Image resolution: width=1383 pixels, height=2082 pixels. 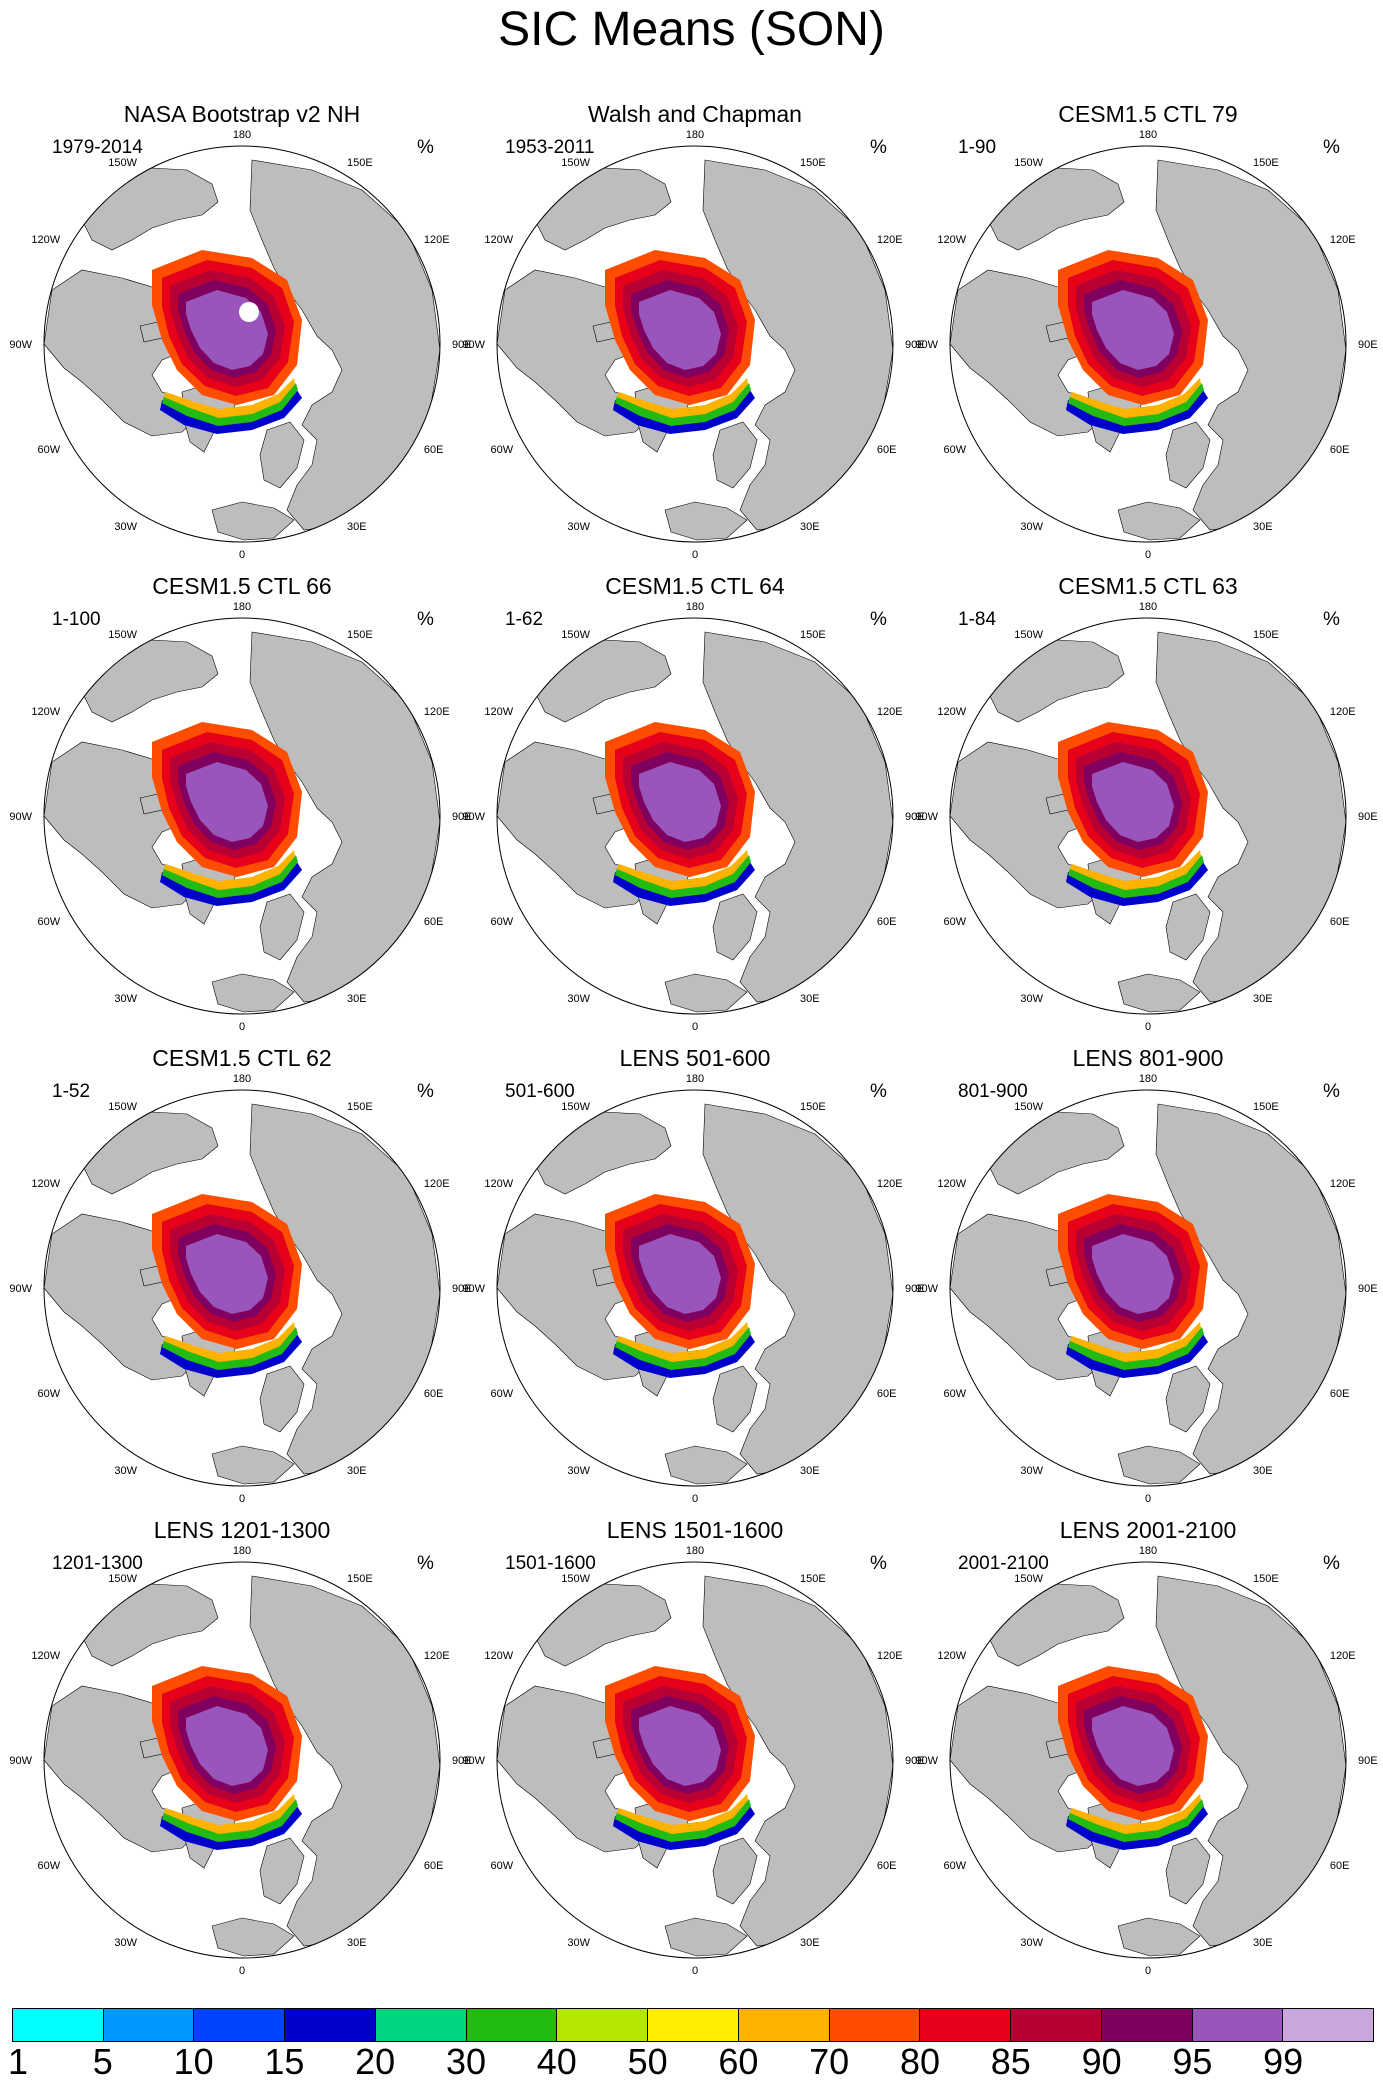 I want to click on panel-title: CESM1.5 CTL 79, so click(x=1148, y=114).